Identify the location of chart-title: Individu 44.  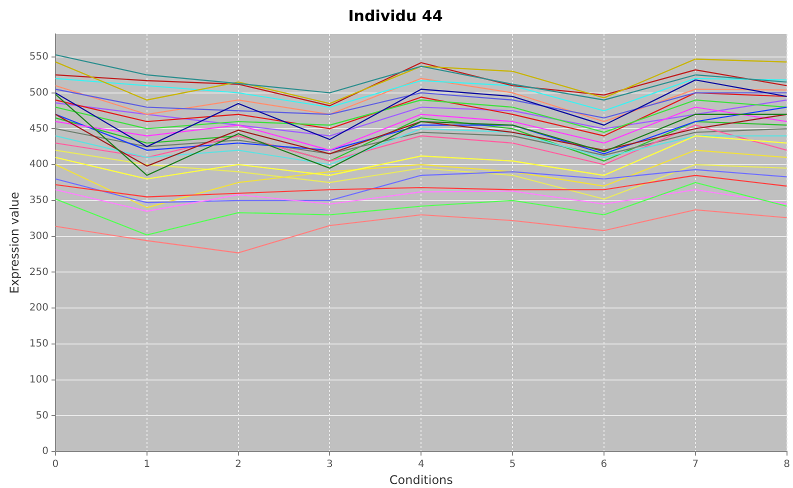
(395, 15).